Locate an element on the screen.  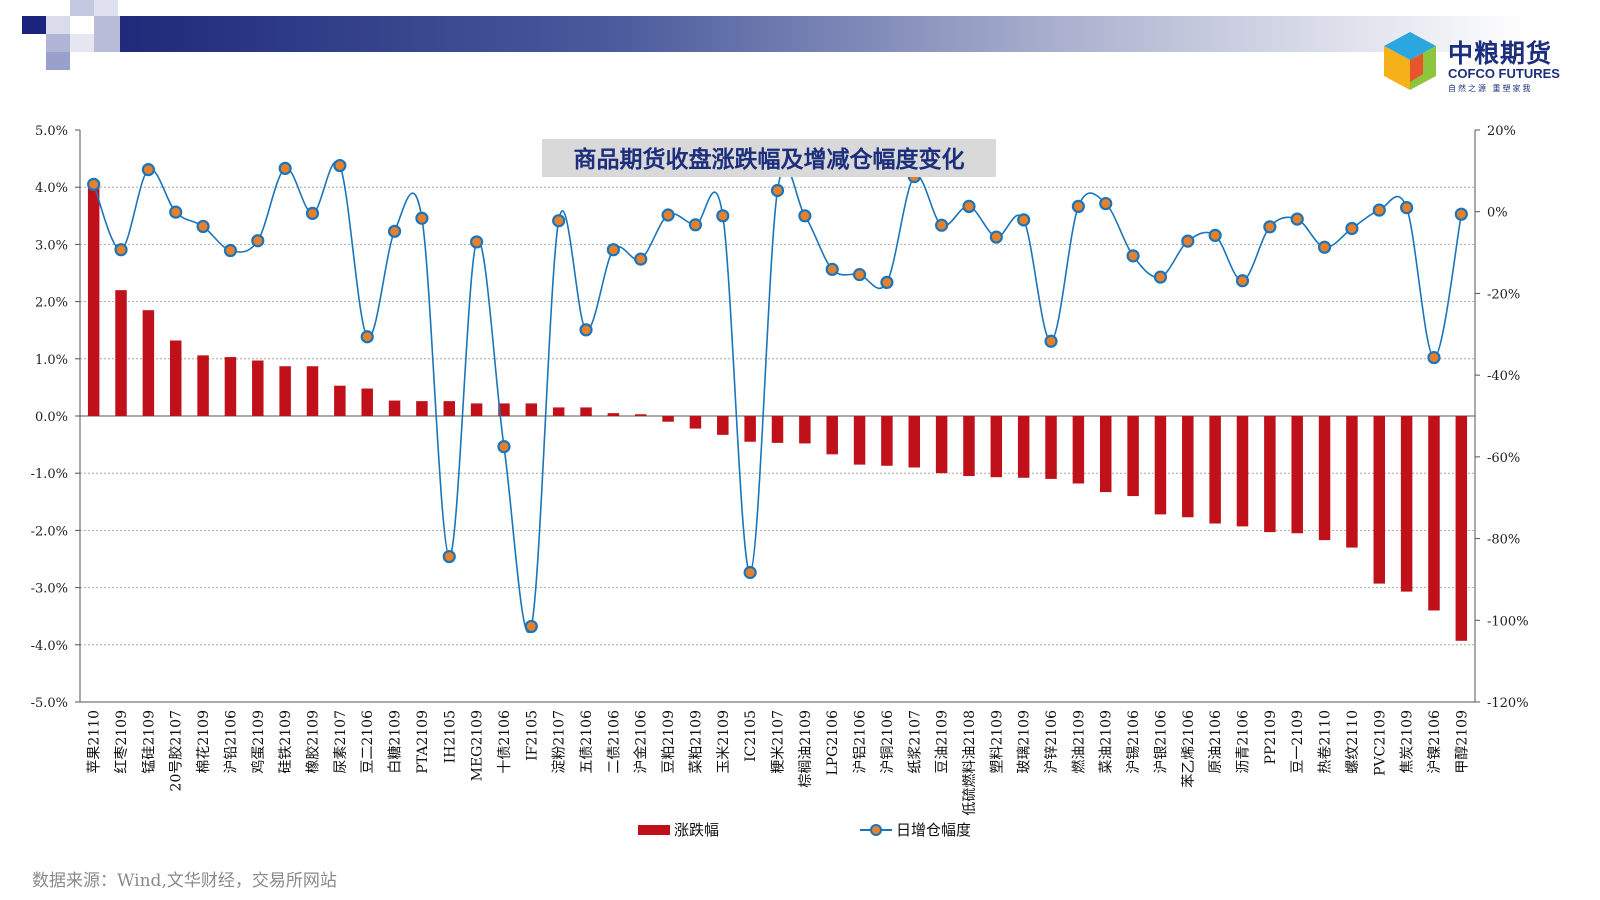
category-label: 沪银2106 is located at coordinates (1161, 742).